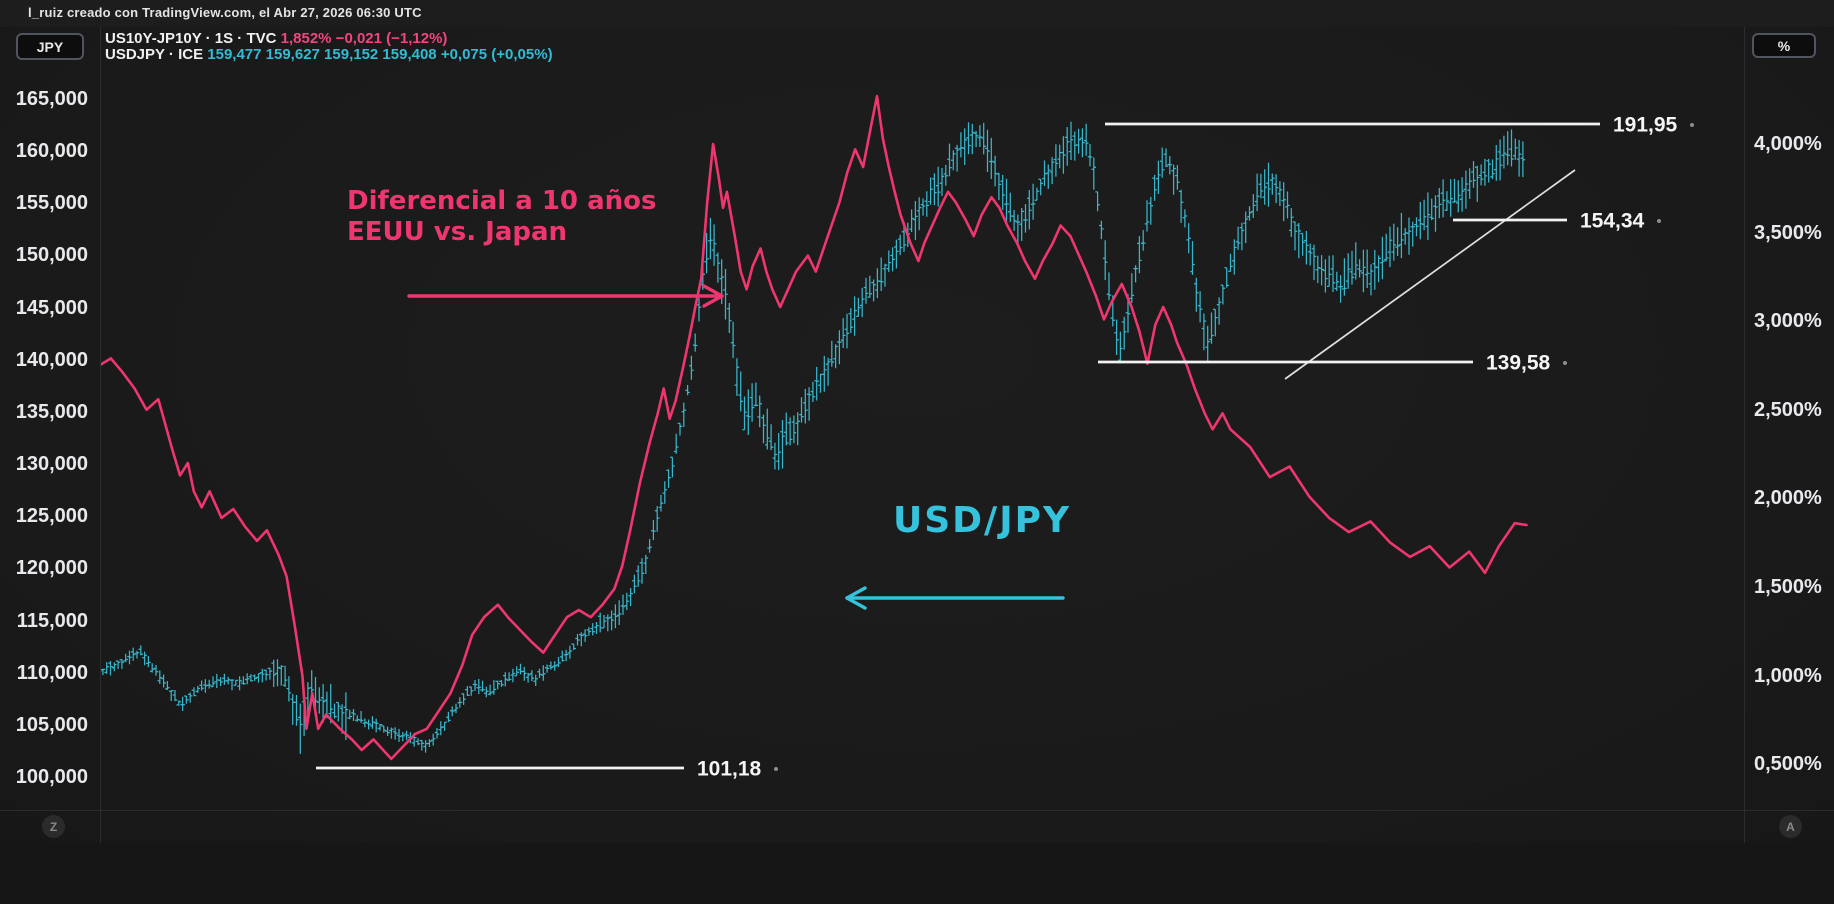 The height and width of the screenshot is (904, 1834). I want to click on right-axis-tick-label: 2,000%, so click(1788, 498).